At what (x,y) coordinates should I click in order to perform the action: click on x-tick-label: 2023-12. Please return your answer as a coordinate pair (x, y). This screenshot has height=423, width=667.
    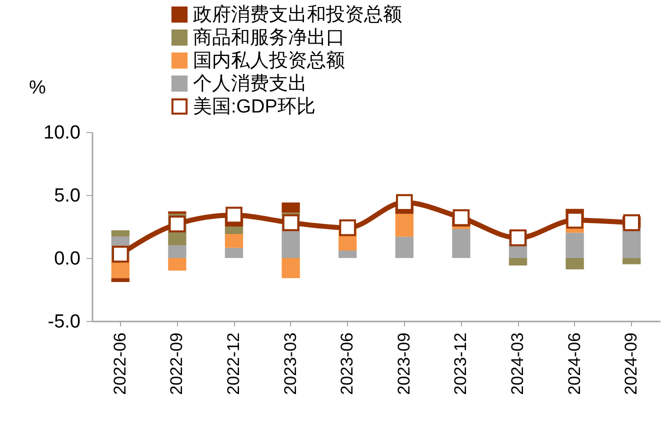
    Looking at the image, I should click on (460, 363).